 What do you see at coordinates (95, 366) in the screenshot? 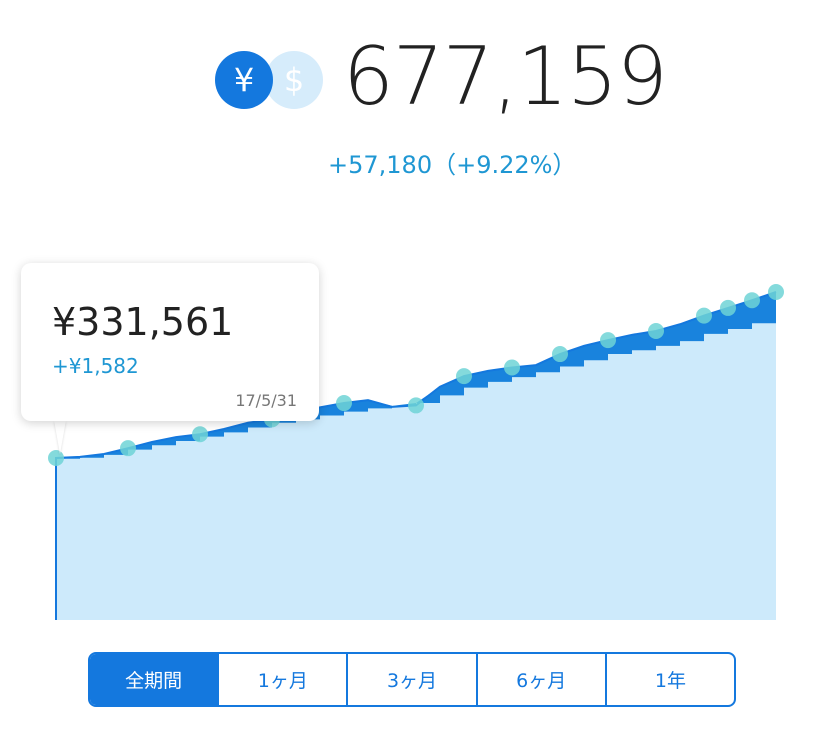
I see `tooltip-change: +¥1,582` at bounding box center [95, 366].